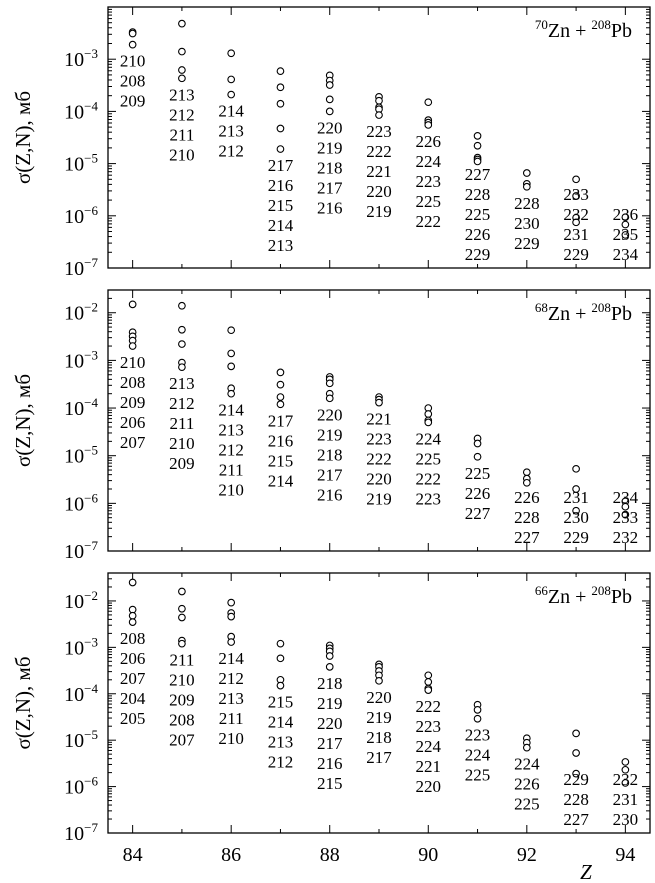 The height and width of the screenshot is (883, 655). What do you see at coordinates (133, 81) in the screenshot?
I see `isotope-label: 208` at bounding box center [133, 81].